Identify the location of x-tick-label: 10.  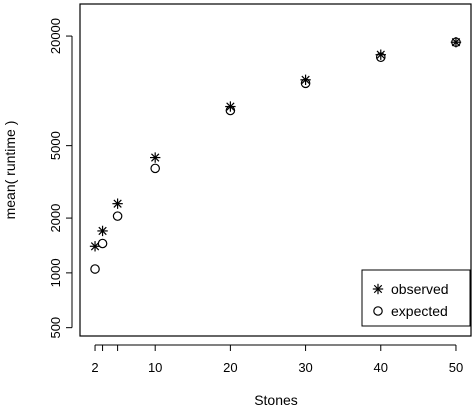
(155, 367).